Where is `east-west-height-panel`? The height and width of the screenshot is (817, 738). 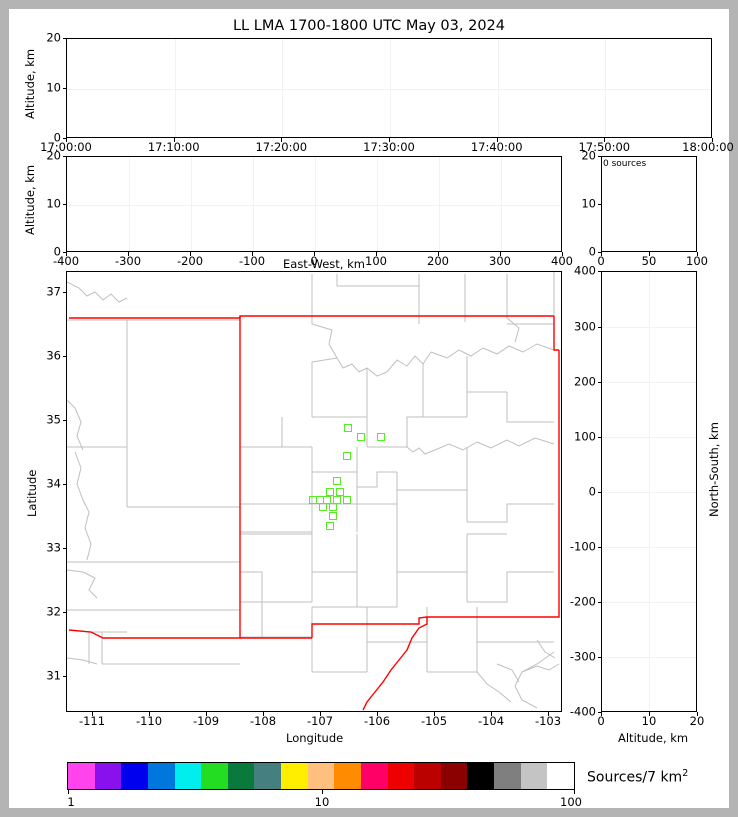
east-west-height-panel is located at coordinates (314, 204).